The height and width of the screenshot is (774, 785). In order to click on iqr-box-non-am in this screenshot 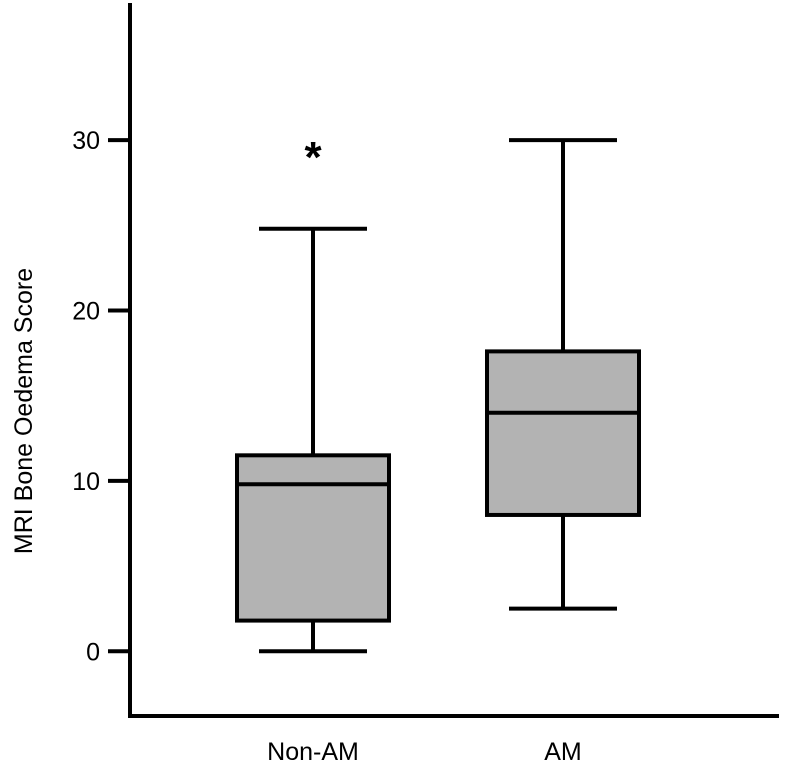, I will do `click(313, 538)`.